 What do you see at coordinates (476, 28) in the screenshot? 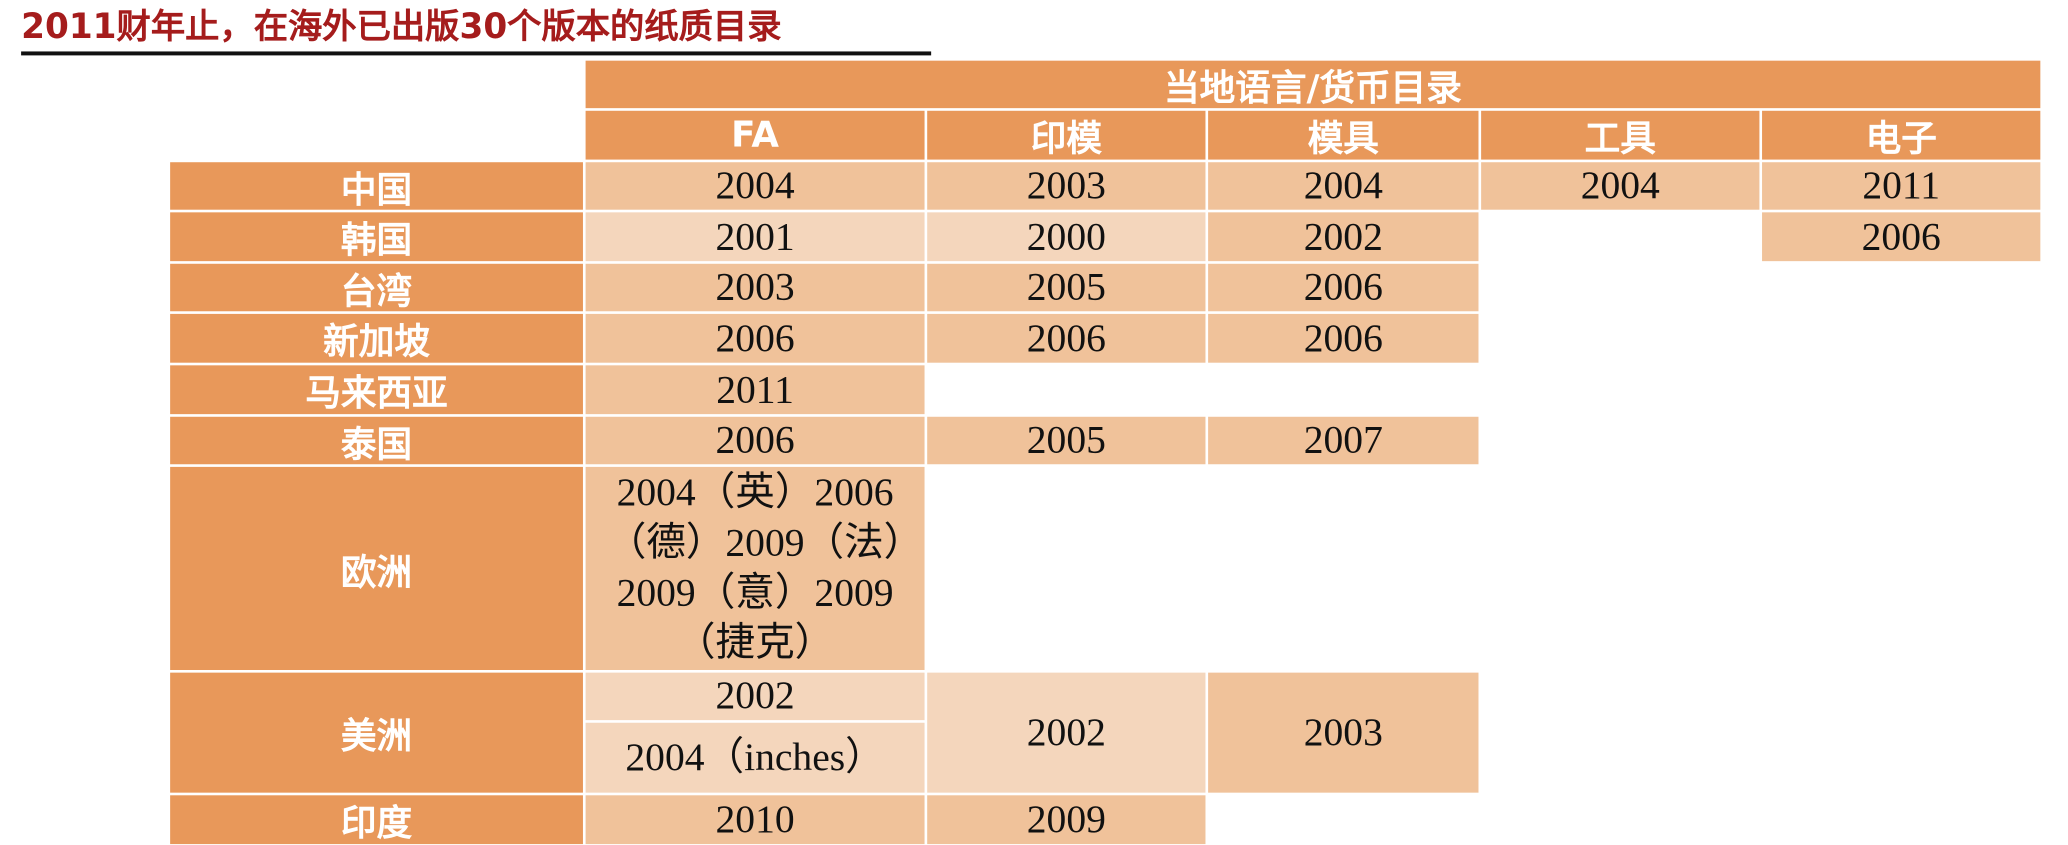
I see `title: 2011财年止，在海外已出版30个版本的纸质目录` at bounding box center [476, 28].